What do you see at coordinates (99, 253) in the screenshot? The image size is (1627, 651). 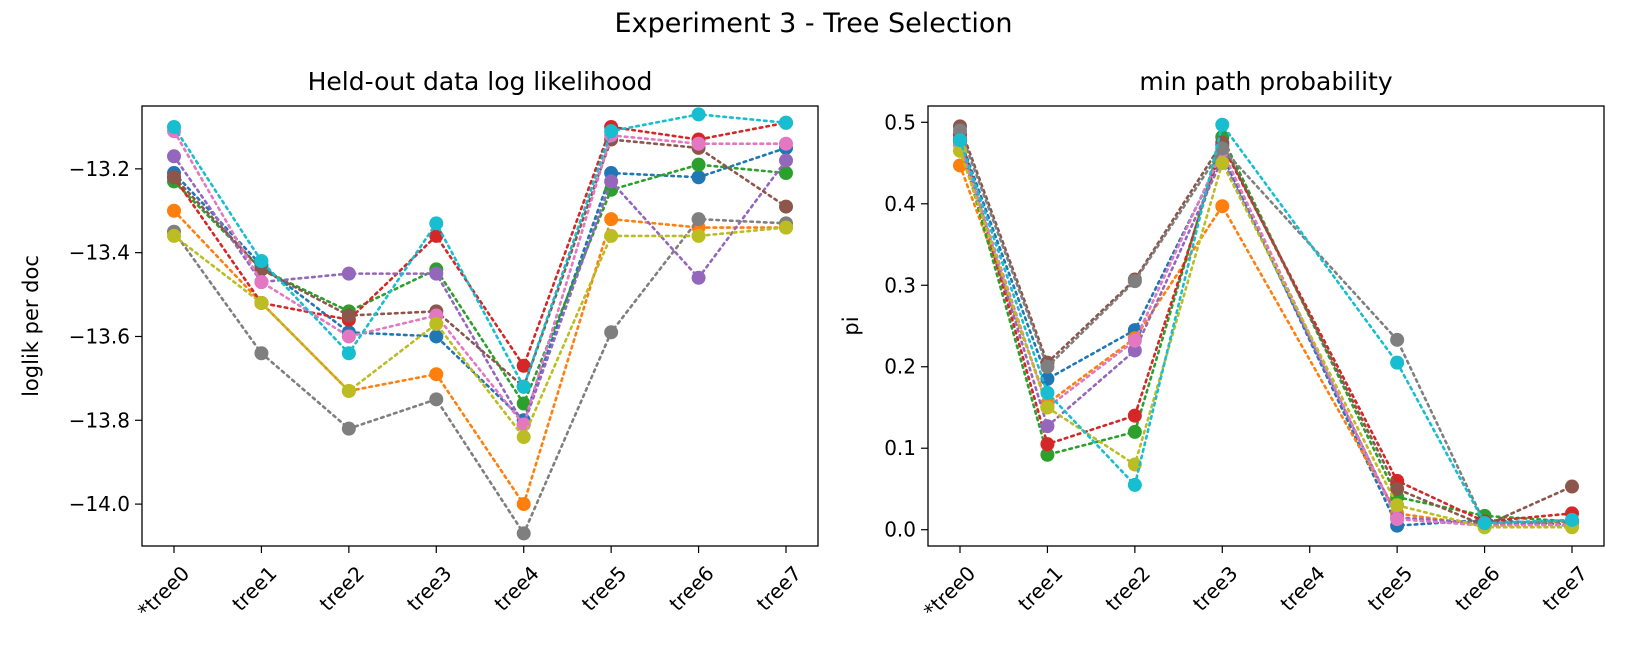 I see `y-tick-label: −13.4` at bounding box center [99, 253].